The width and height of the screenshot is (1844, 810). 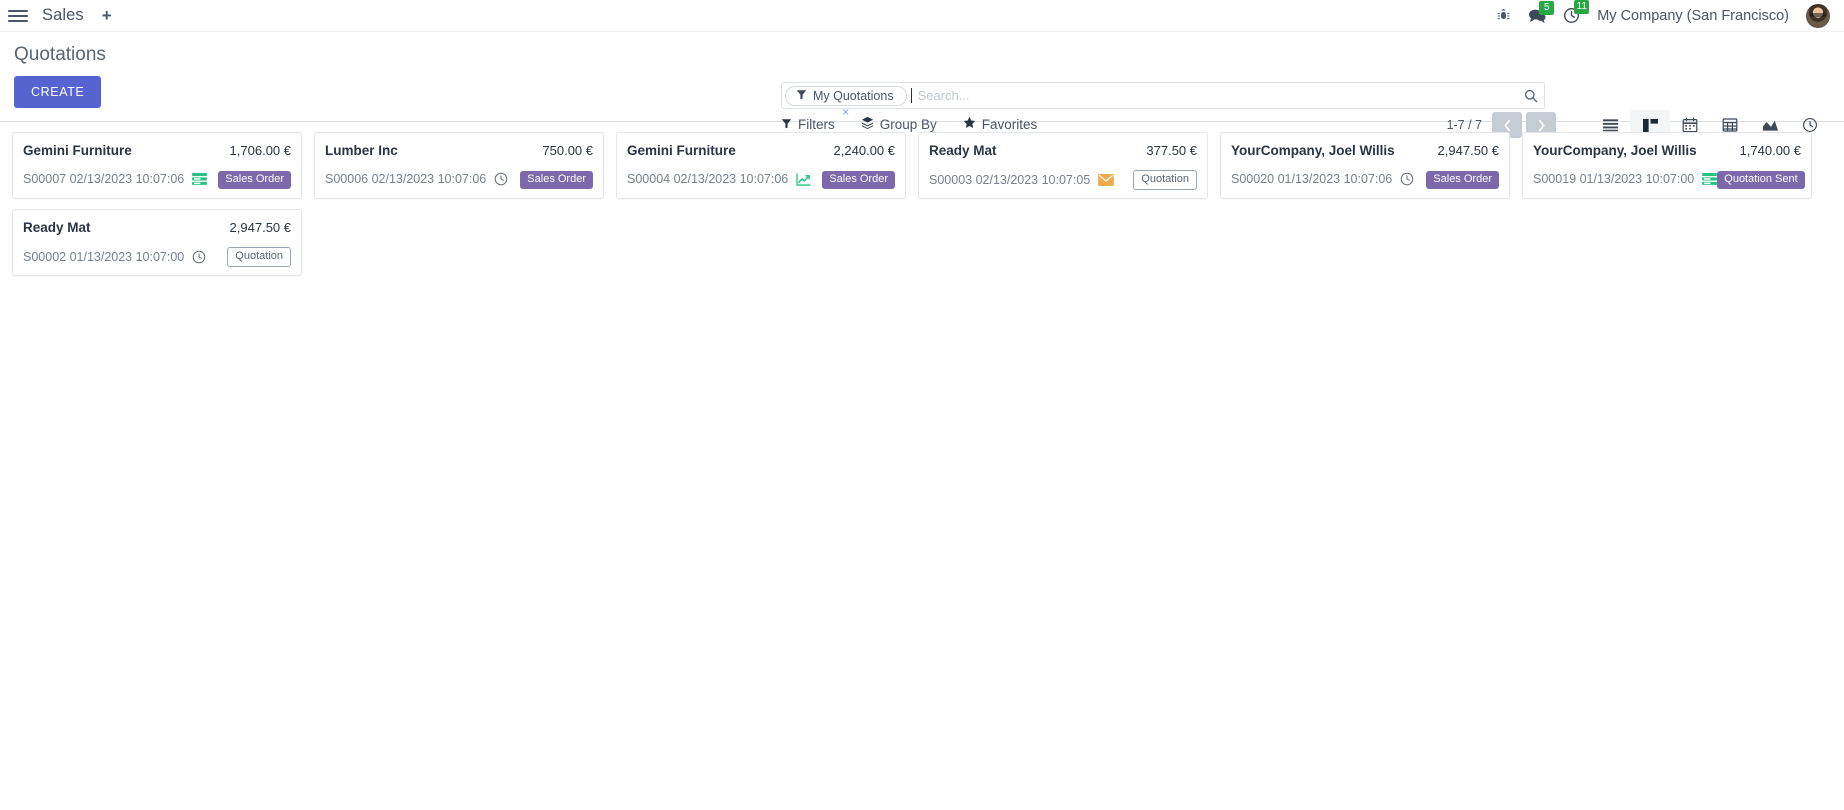 I want to click on search-view: My Quotations ×, so click(x=1163, y=100).